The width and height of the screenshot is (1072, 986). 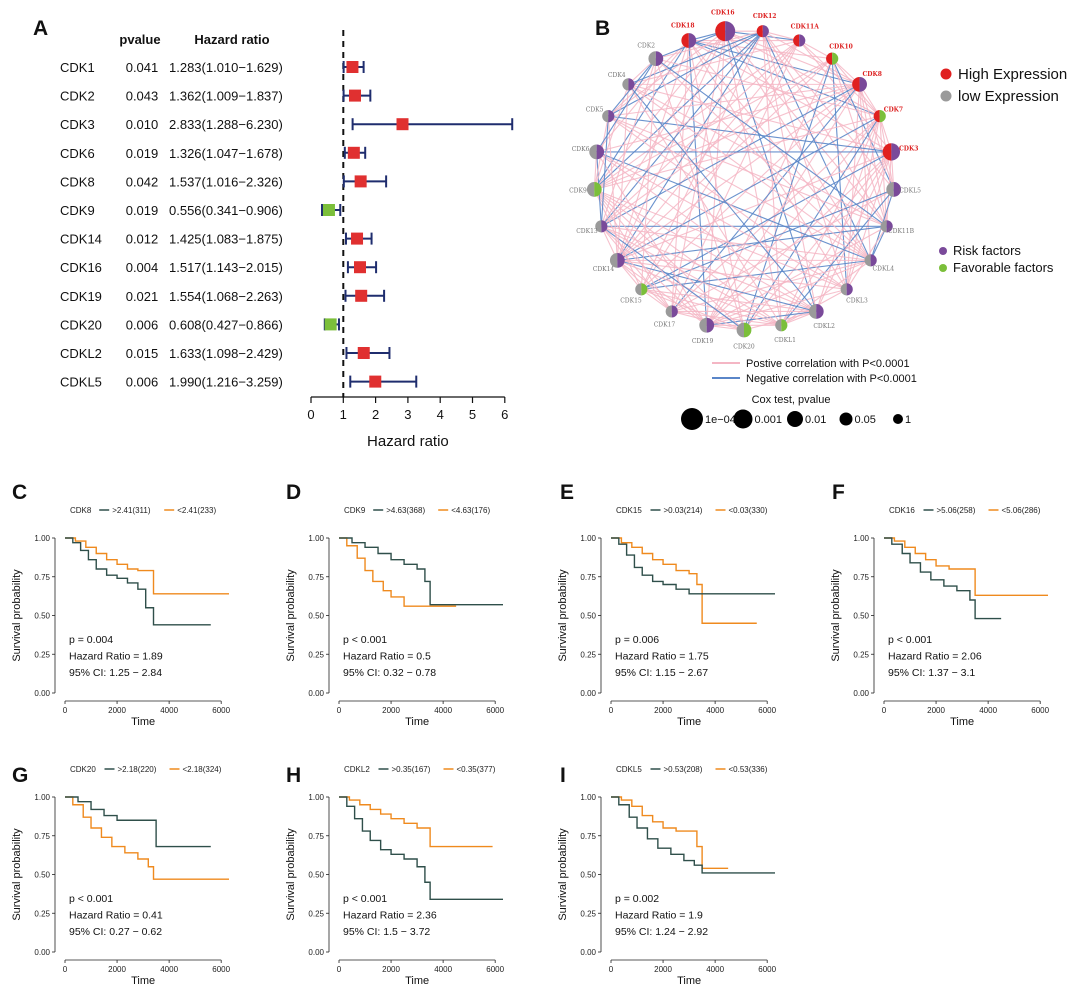 I want to click on factor-legend-dot, so click(x=943, y=251).